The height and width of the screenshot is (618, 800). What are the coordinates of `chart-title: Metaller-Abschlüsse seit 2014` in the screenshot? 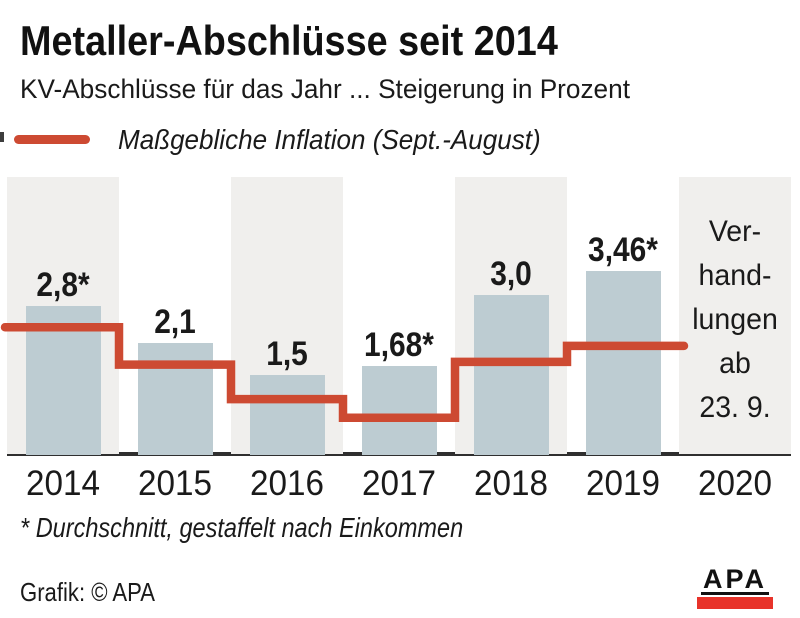 It's located at (289, 40).